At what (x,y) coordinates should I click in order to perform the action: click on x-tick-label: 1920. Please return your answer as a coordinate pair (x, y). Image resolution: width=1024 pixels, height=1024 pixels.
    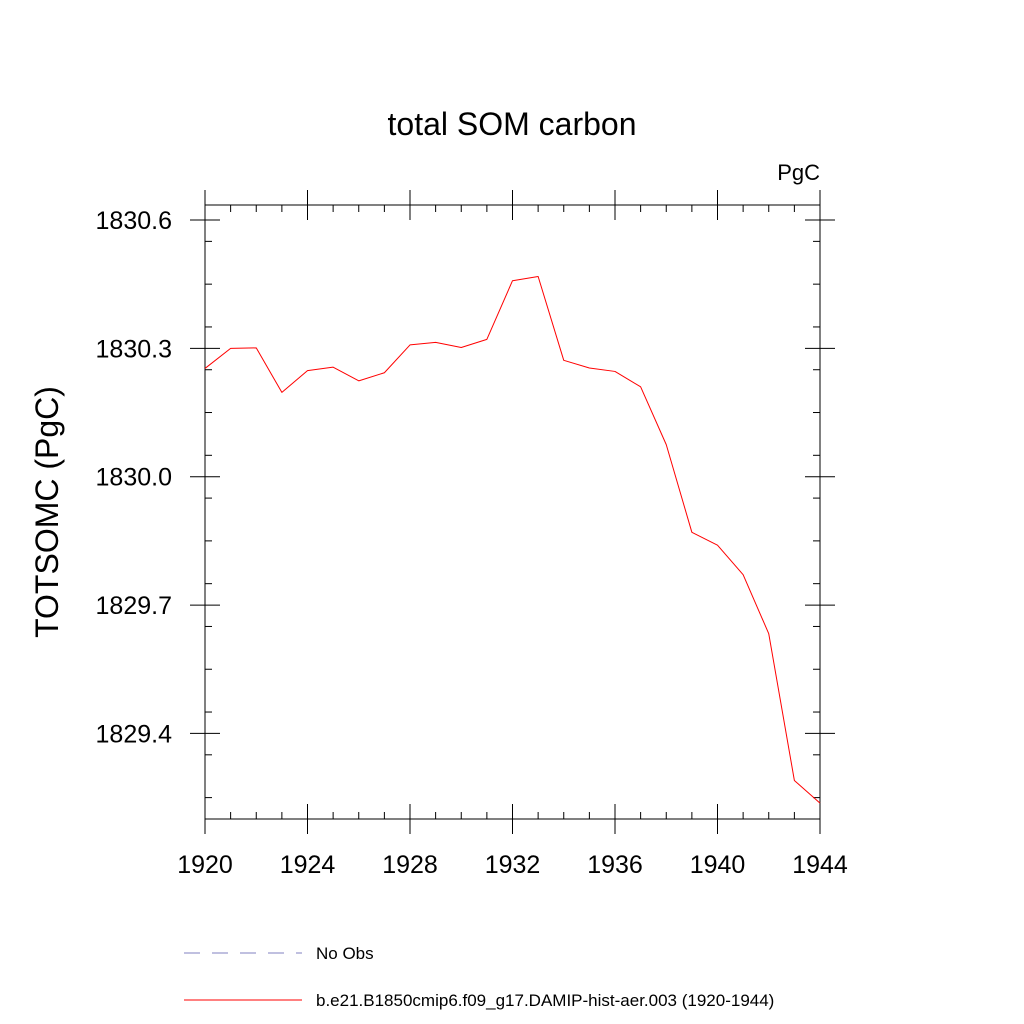
    Looking at the image, I should click on (205, 865).